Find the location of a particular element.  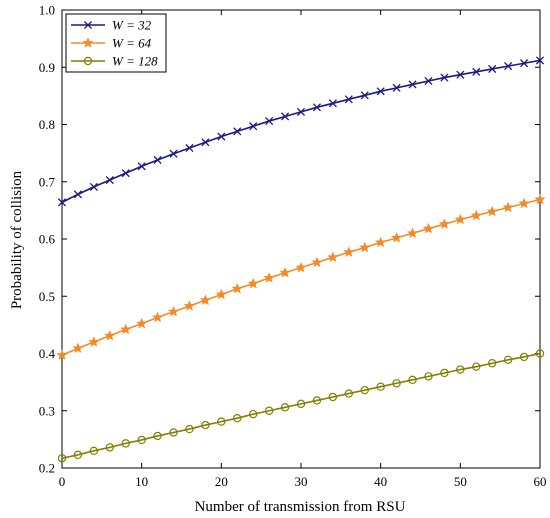

legend-label: W = 64 is located at coordinates (132, 43).